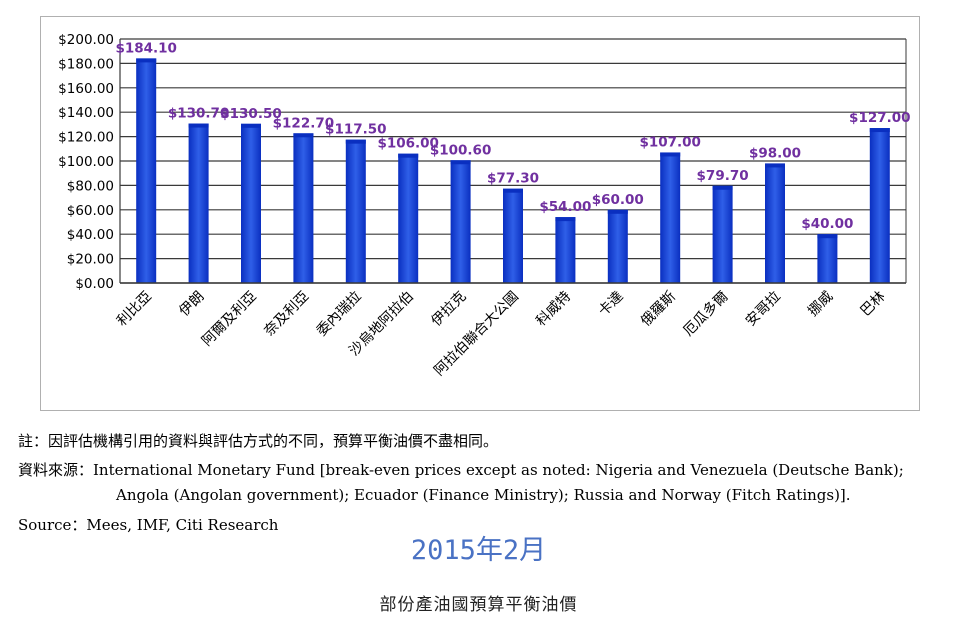 The height and width of the screenshot is (623, 957). Describe the element at coordinates (86, 40) in the screenshot. I see `y-tick-label: $200.00` at that location.